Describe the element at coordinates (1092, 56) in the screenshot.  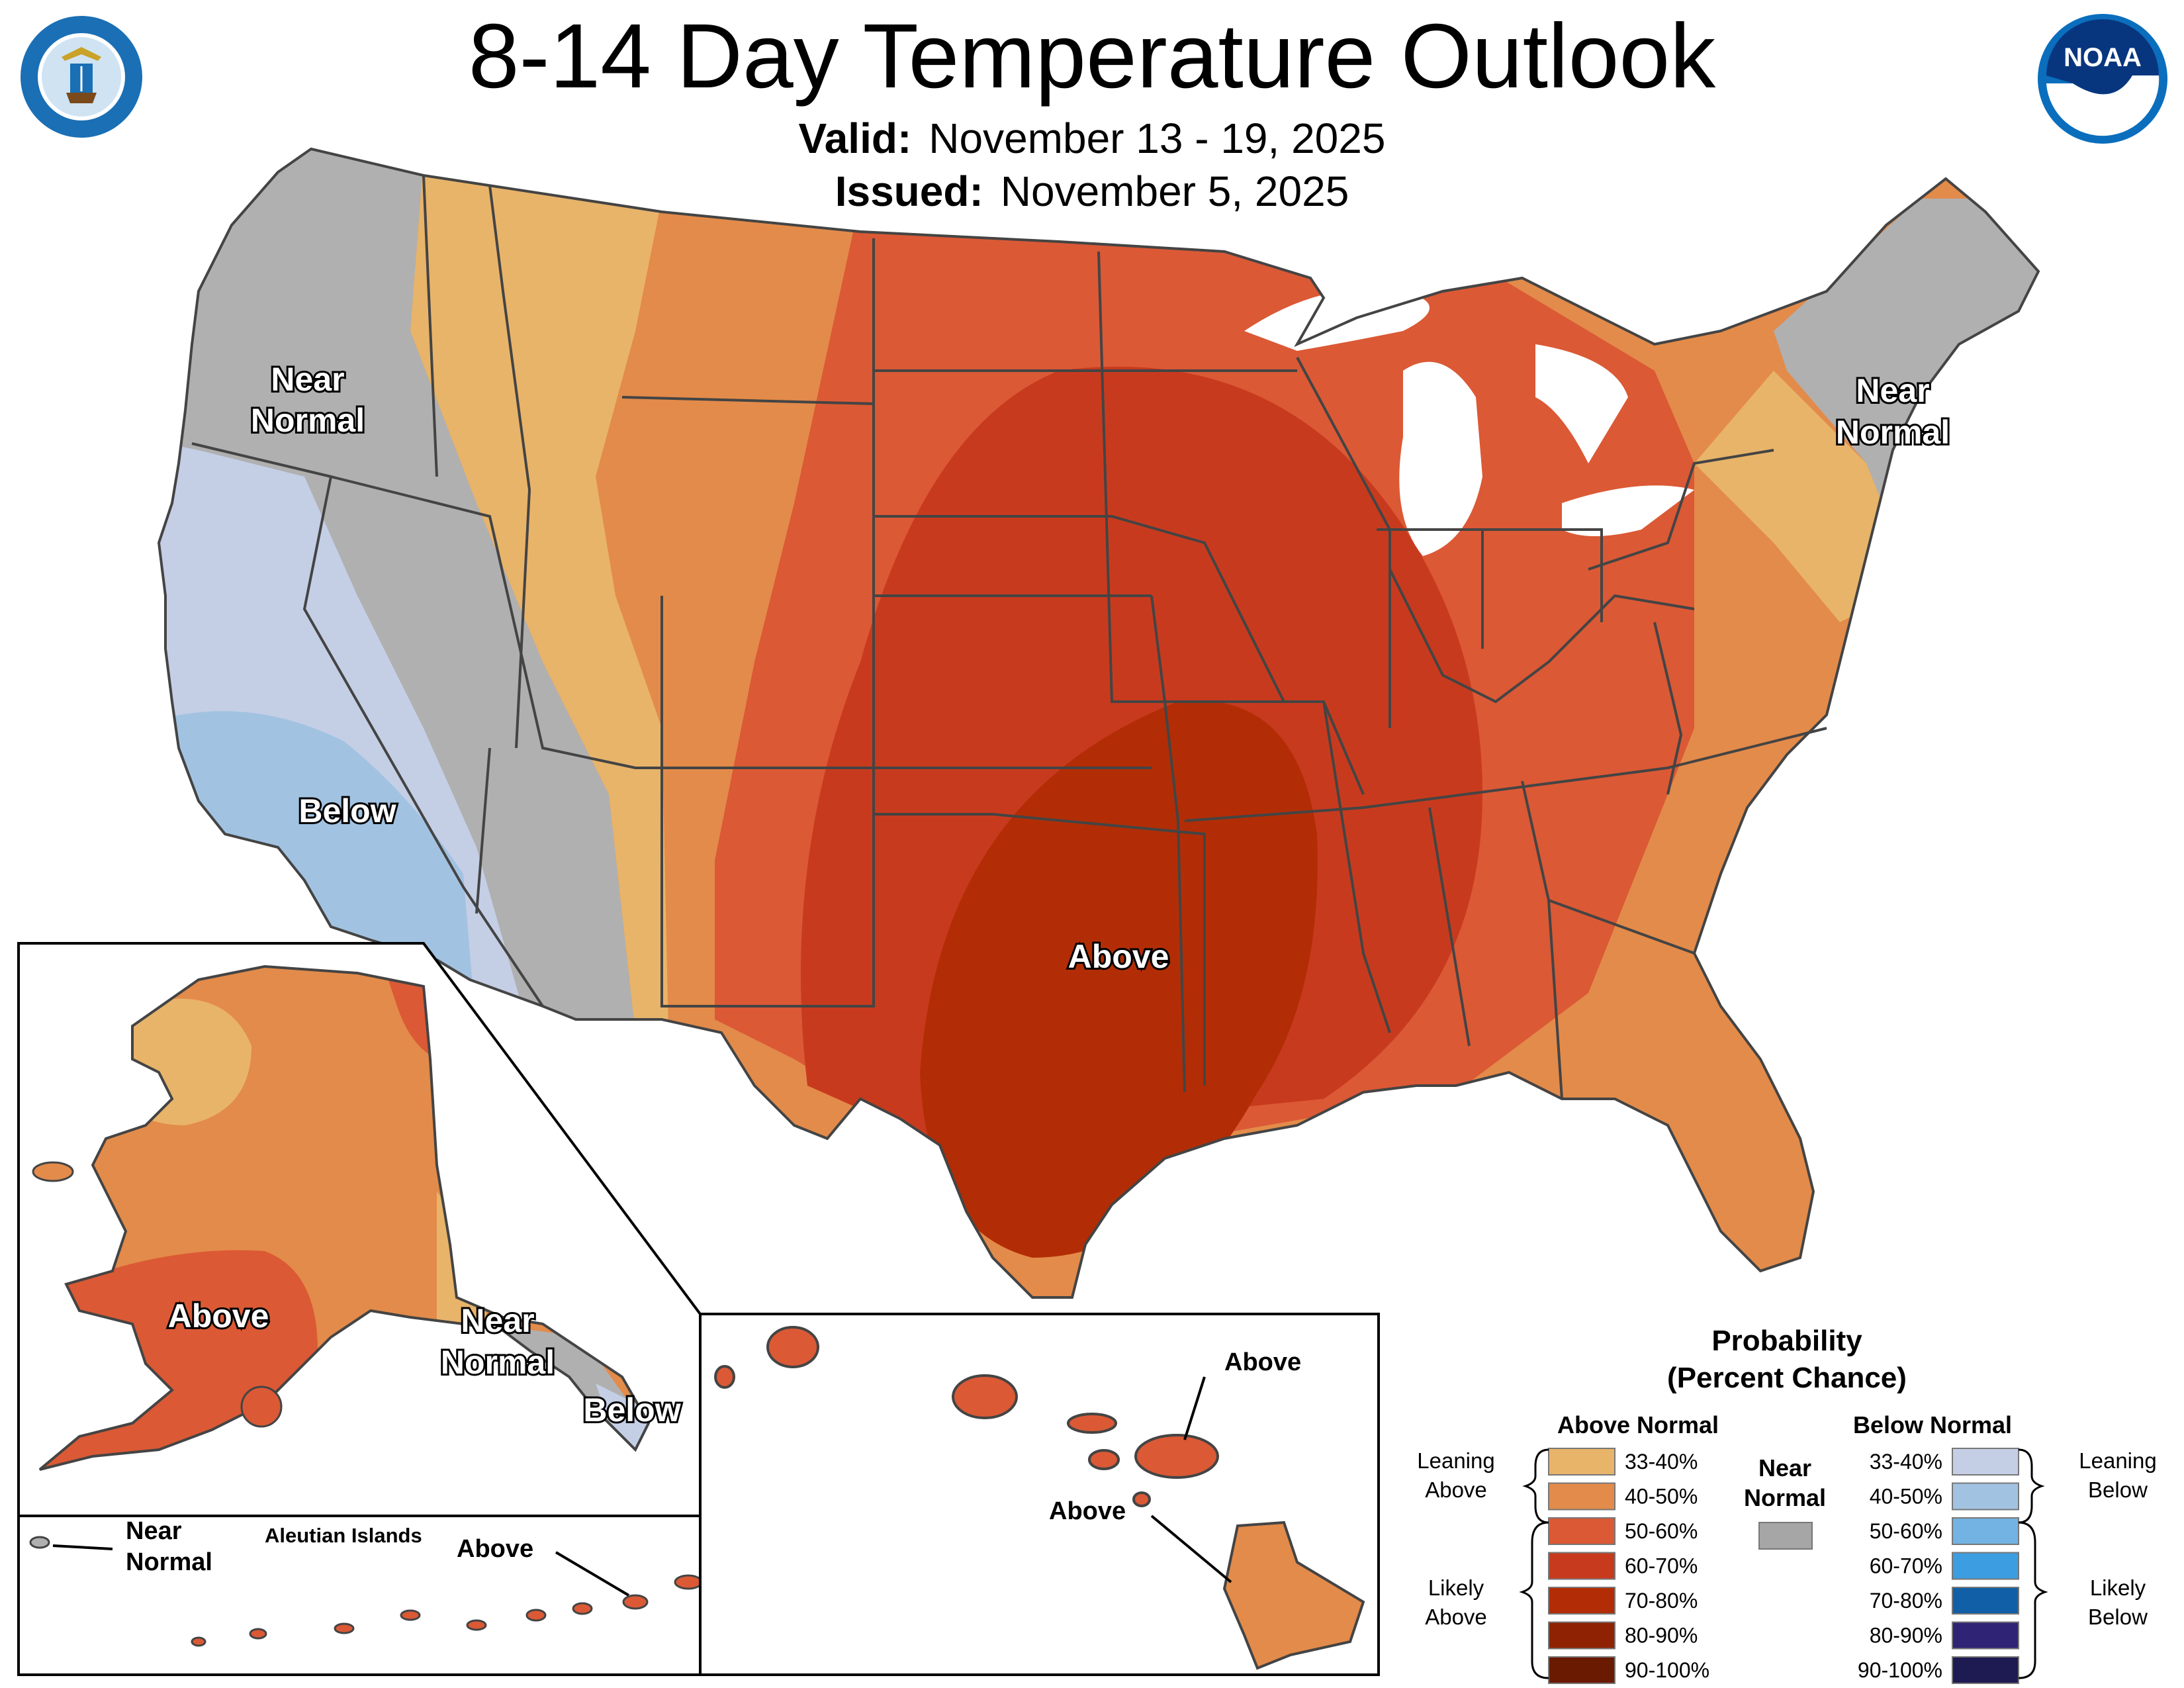
I see `page-title: 8-14 Day Temperature Outlook` at that location.